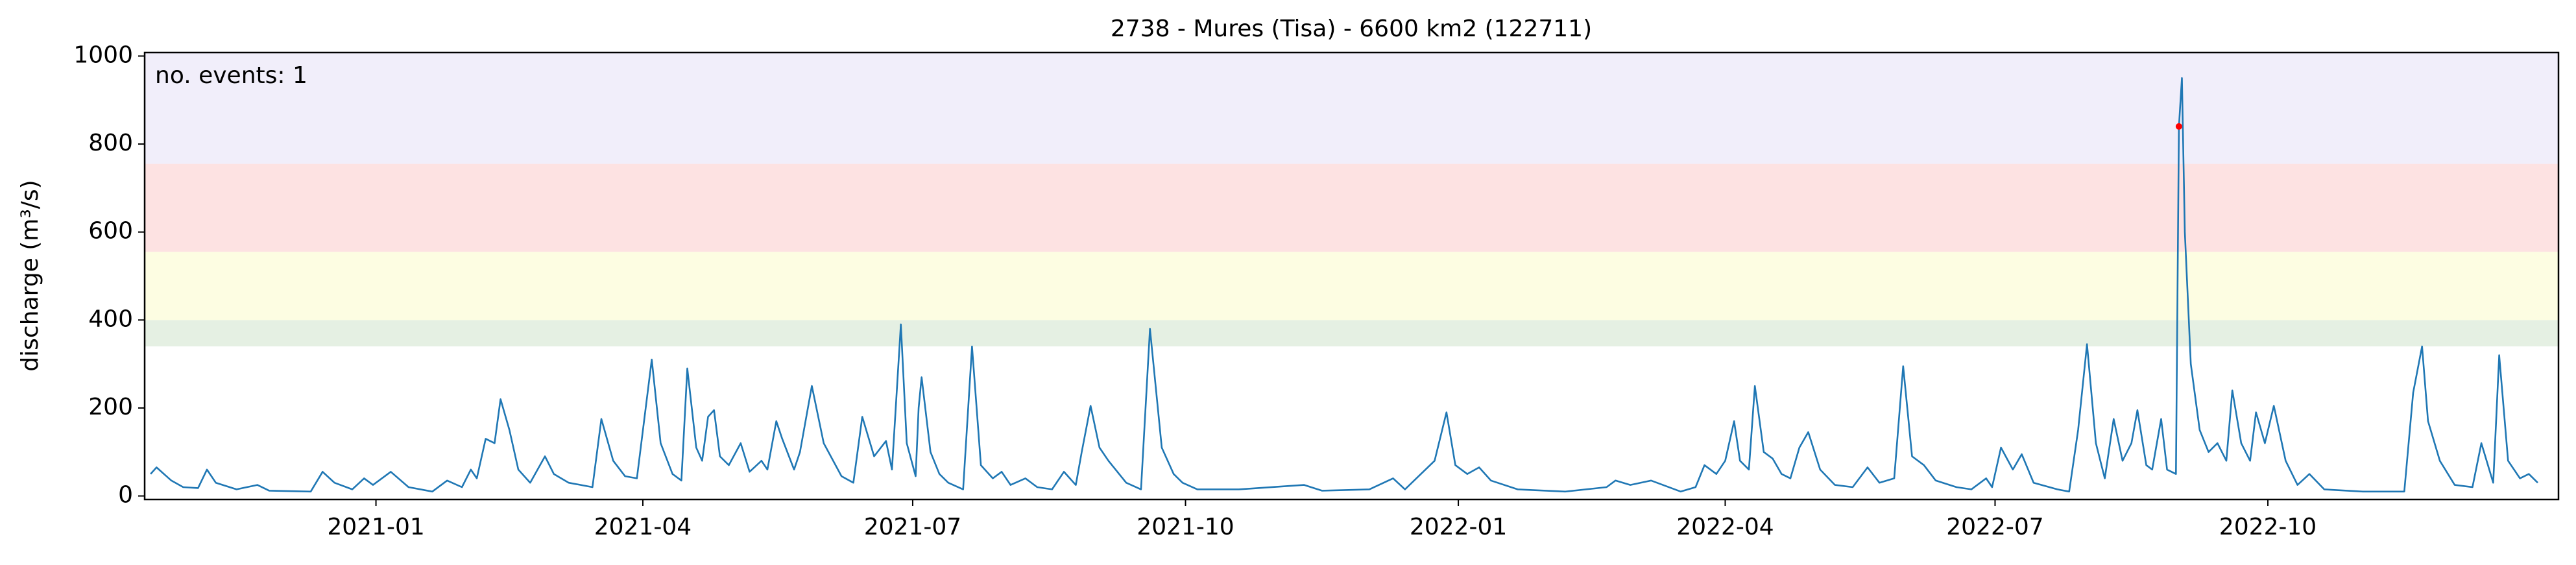 This screenshot has width=2576, height=565. I want to click on y-tick-label: 400, so click(110, 319).